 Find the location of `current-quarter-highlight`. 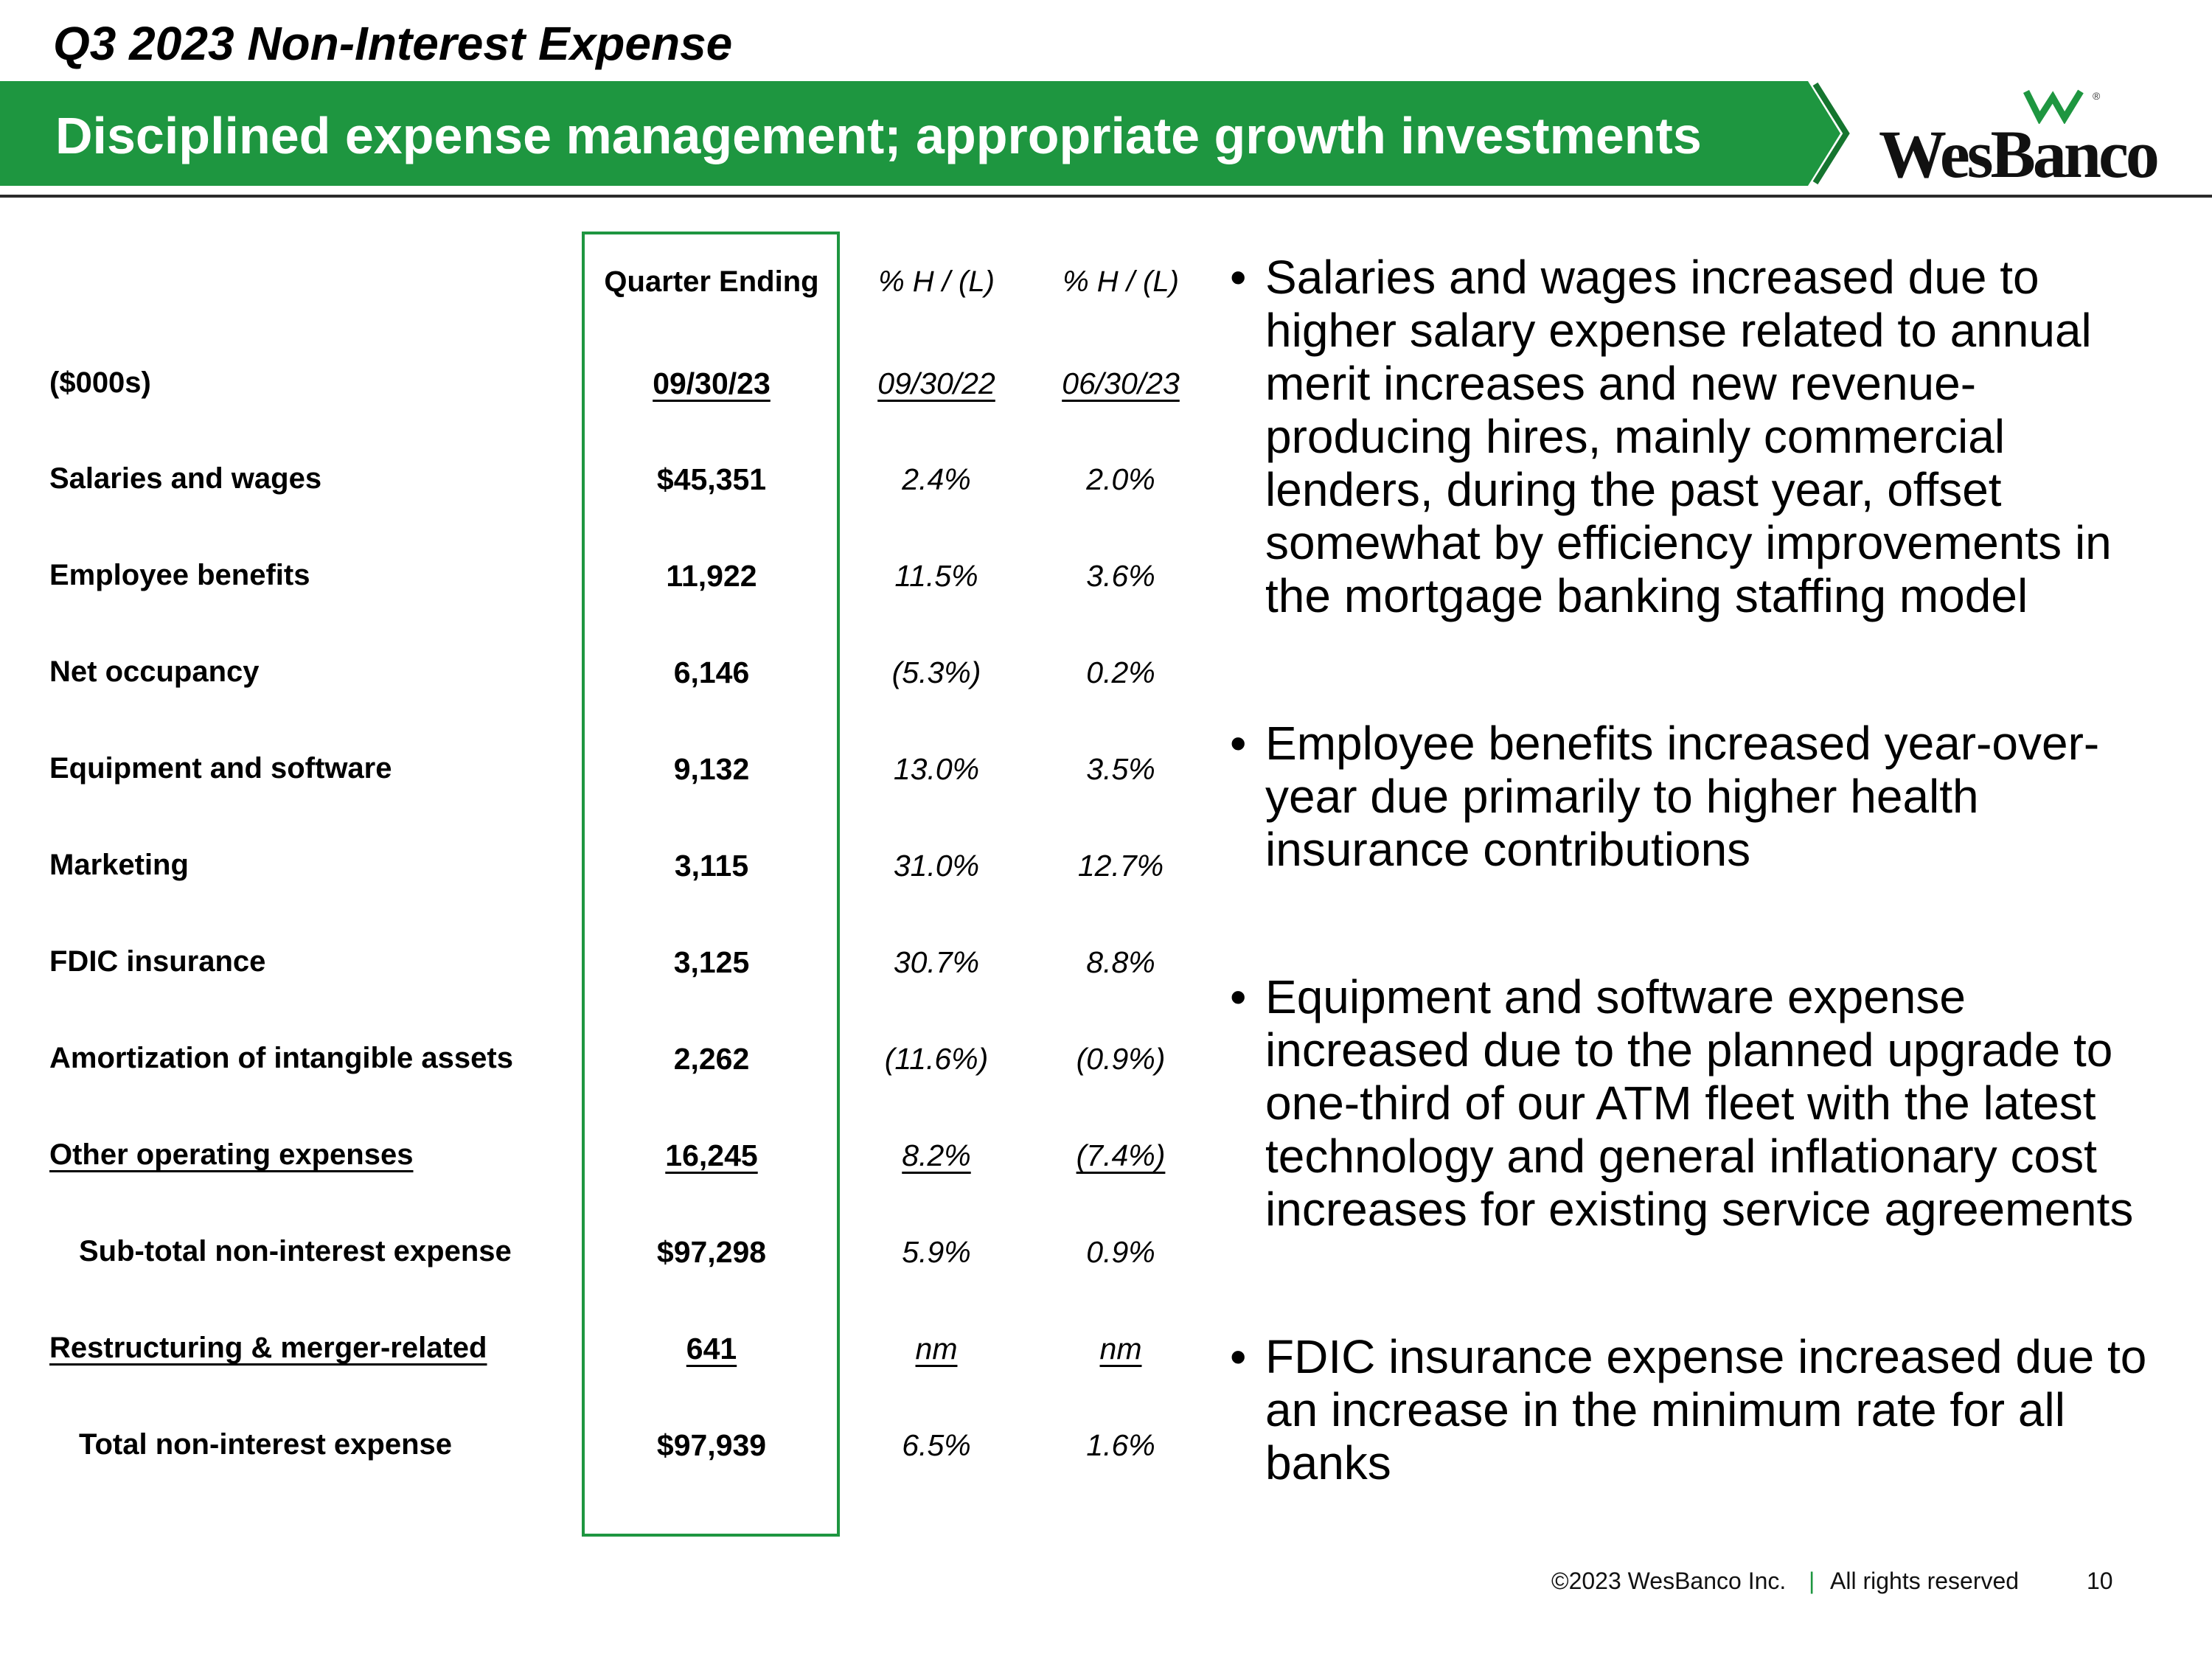

current-quarter-highlight is located at coordinates (711, 884).